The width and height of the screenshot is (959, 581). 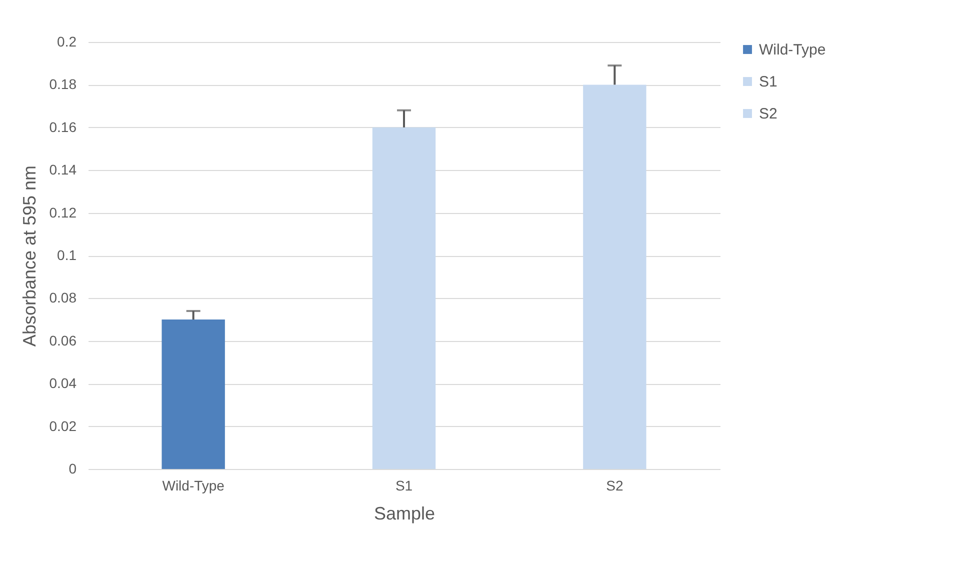 I want to click on y-tick-label: 0.14, so click(x=63, y=170).